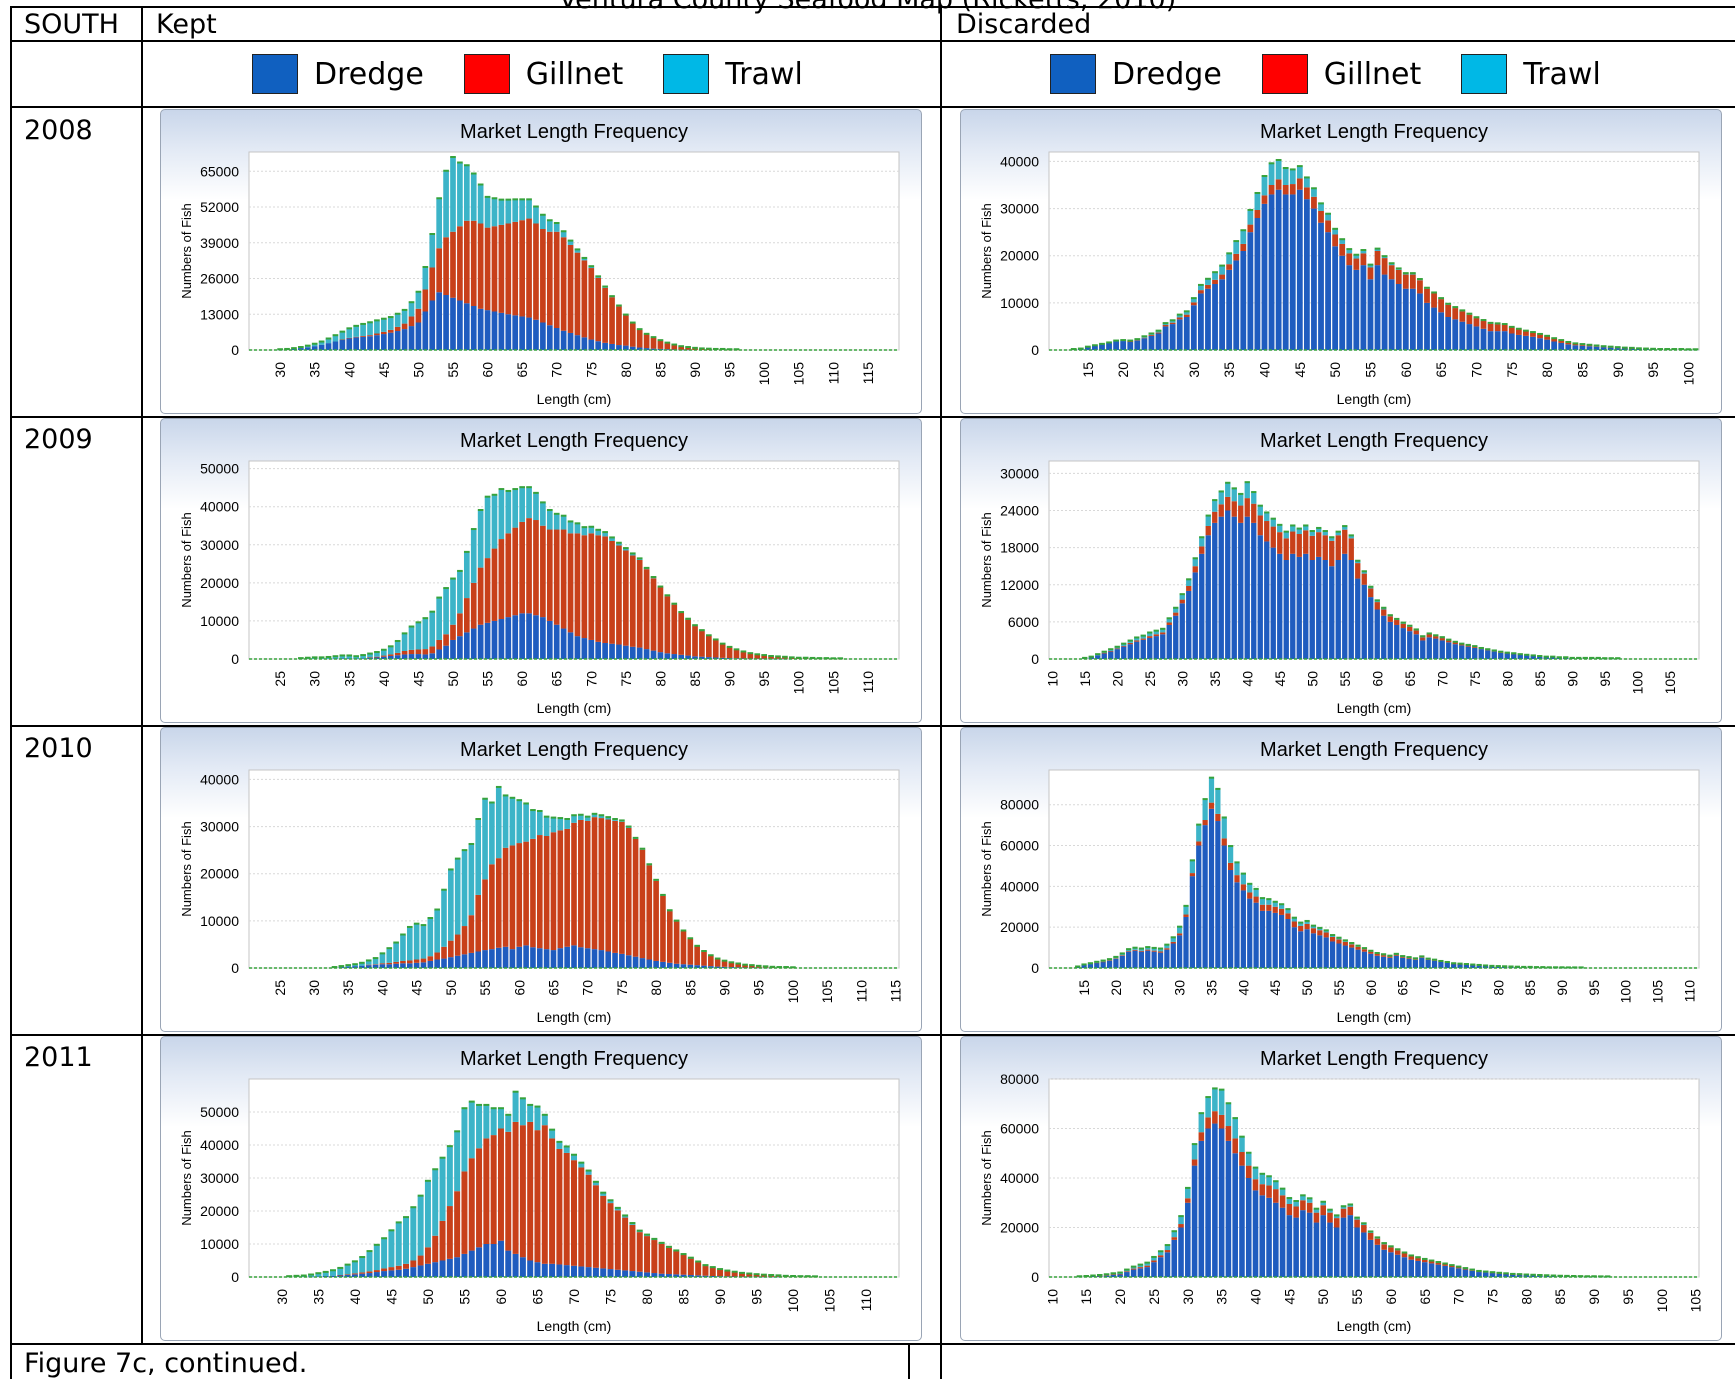 The image size is (1735, 1379). What do you see at coordinates (1019, 585) in the screenshot?
I see `y-tick-label: 12000` at bounding box center [1019, 585].